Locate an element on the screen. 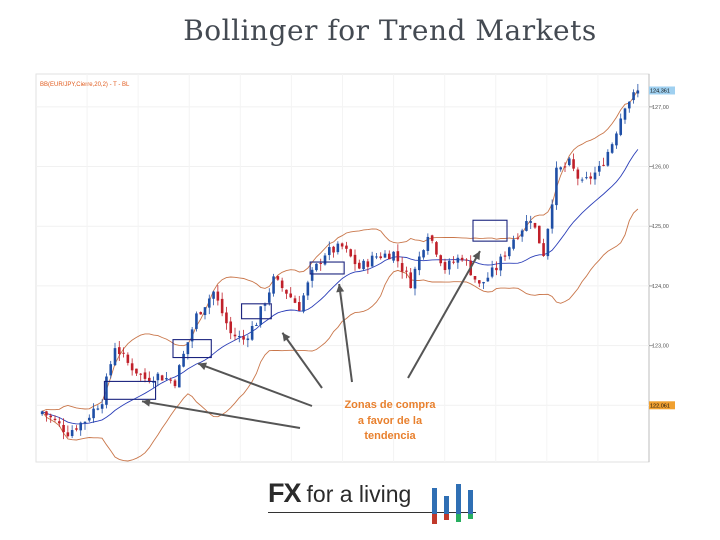 The width and height of the screenshot is (720, 540). logo-underline is located at coordinates (372, 512).